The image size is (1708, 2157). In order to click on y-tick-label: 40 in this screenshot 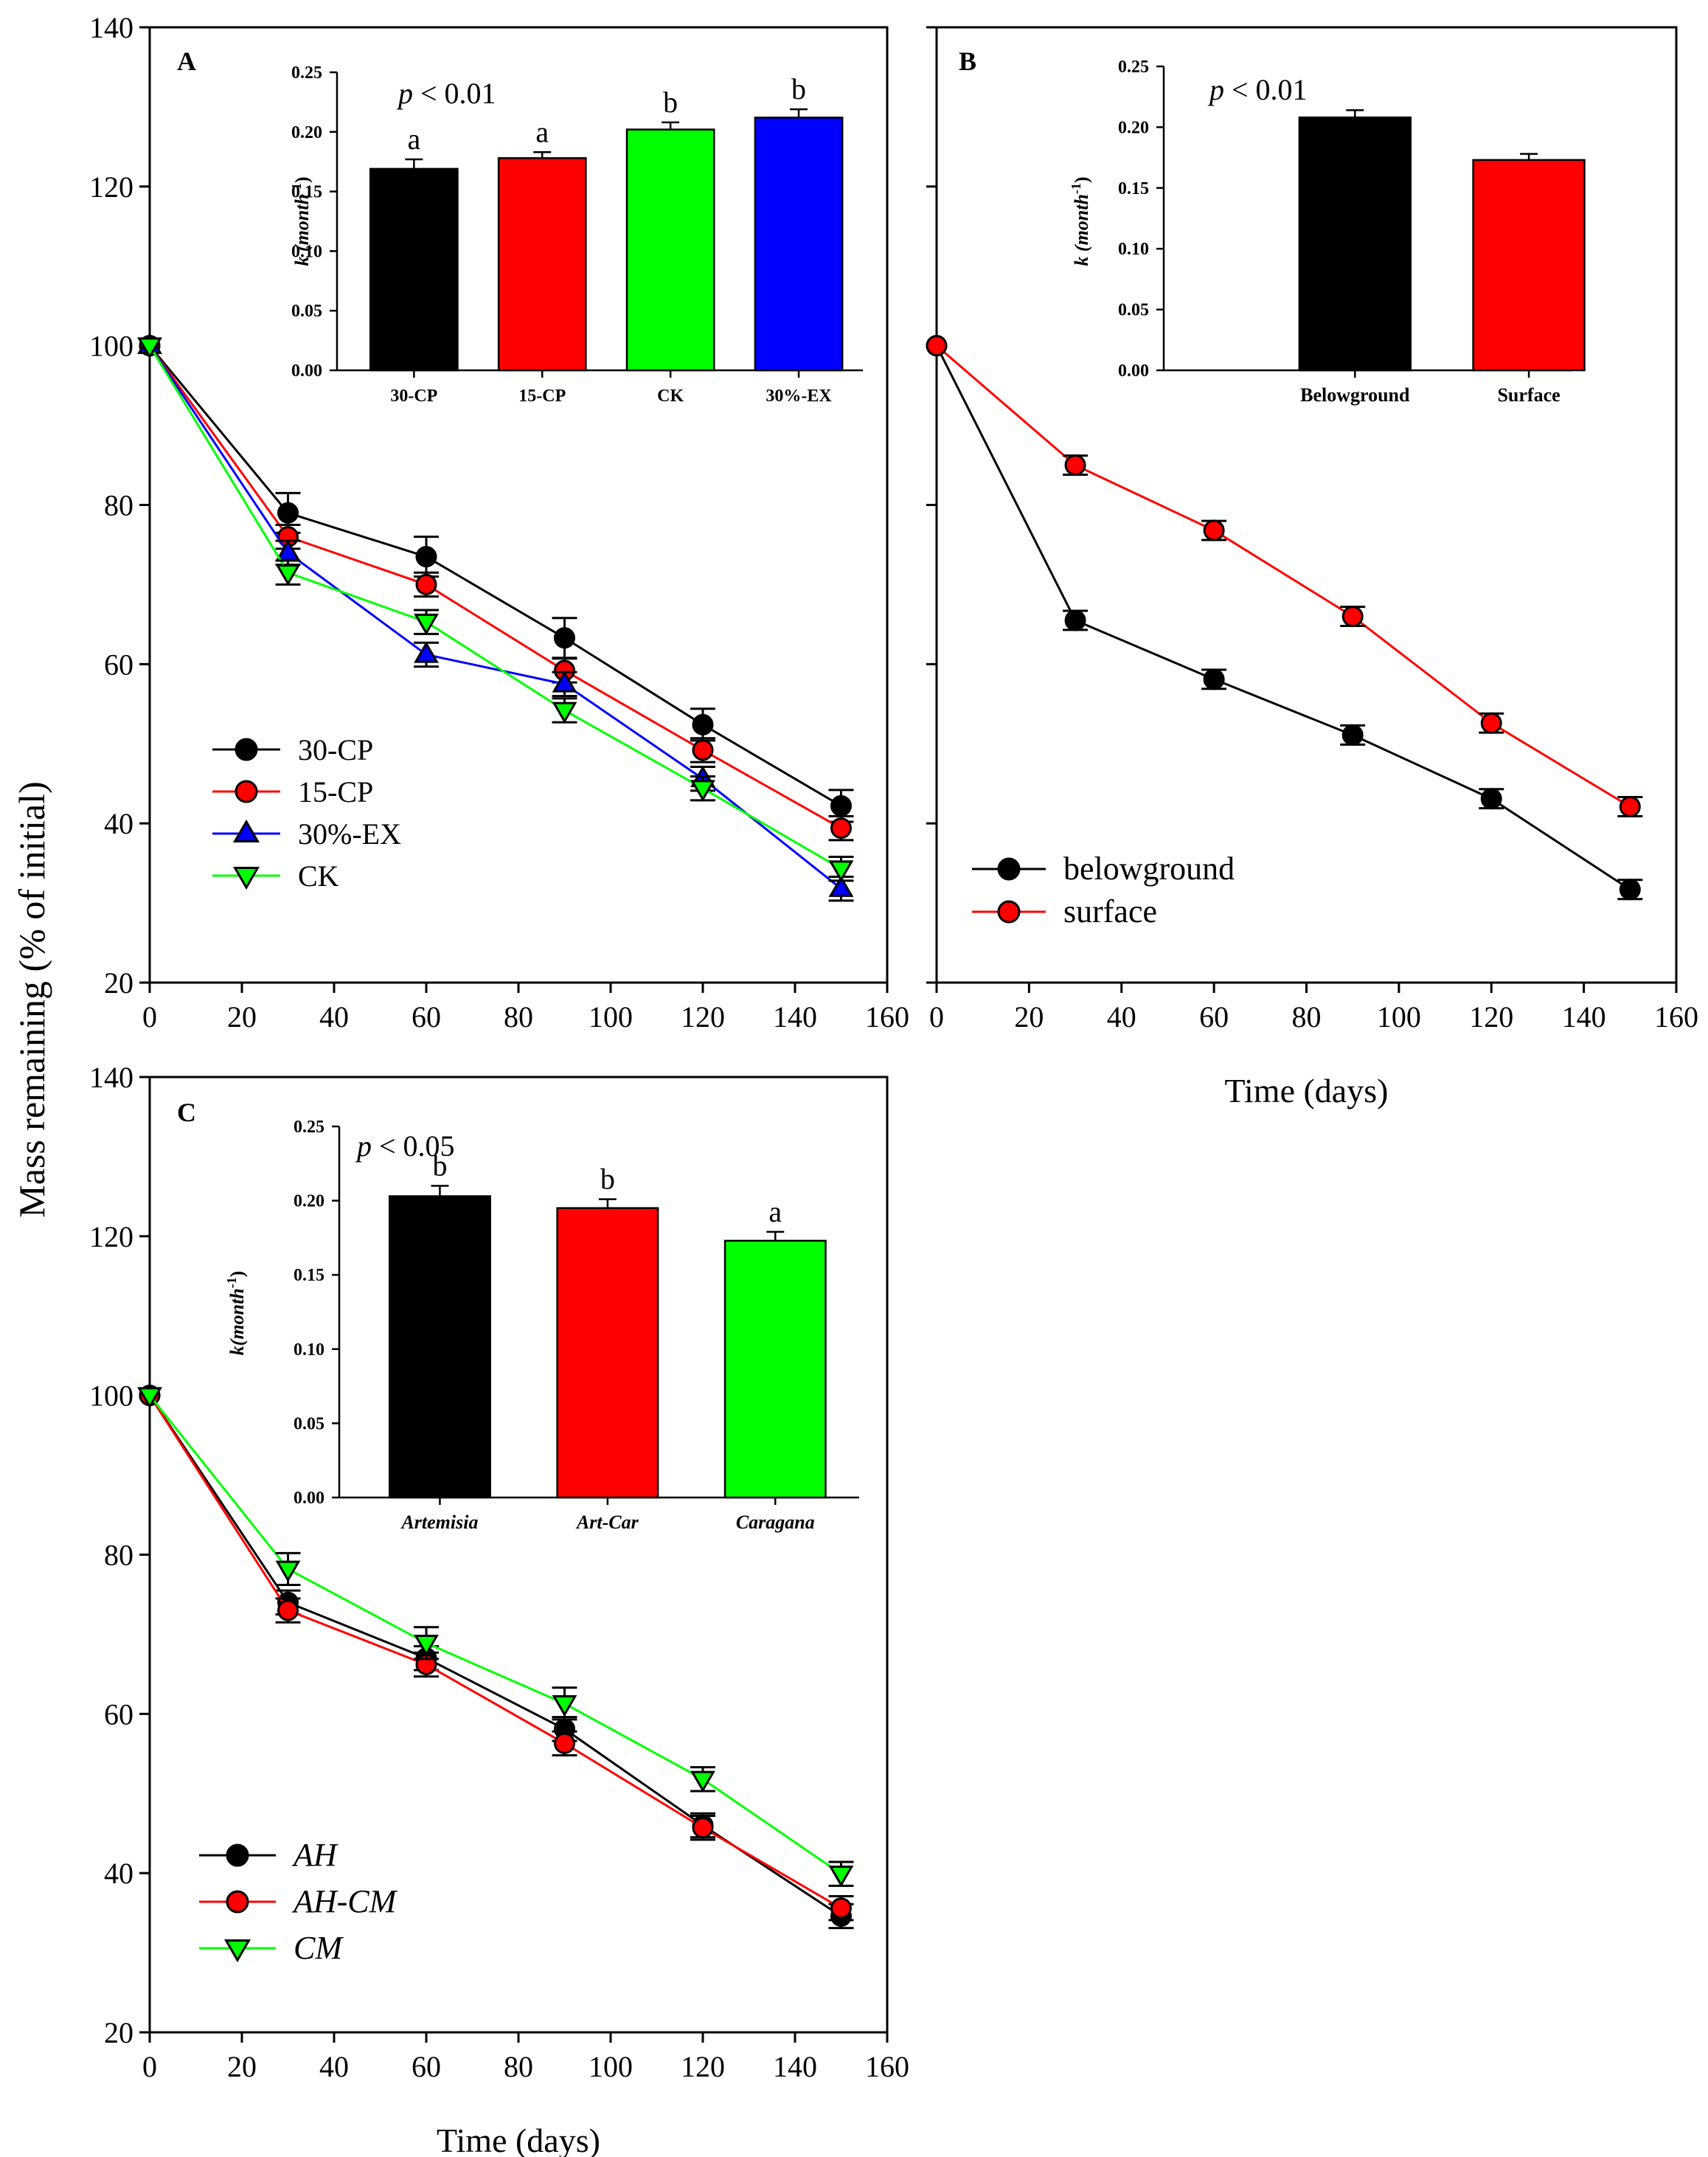, I will do `click(118, 823)`.